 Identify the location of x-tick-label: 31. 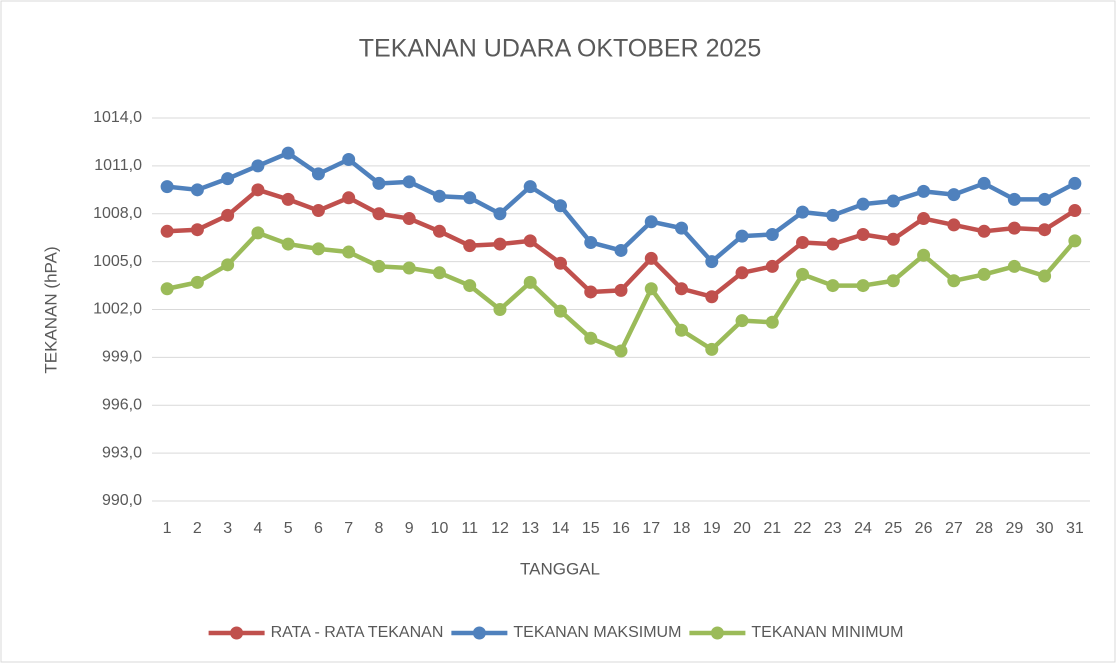
(1075, 528).